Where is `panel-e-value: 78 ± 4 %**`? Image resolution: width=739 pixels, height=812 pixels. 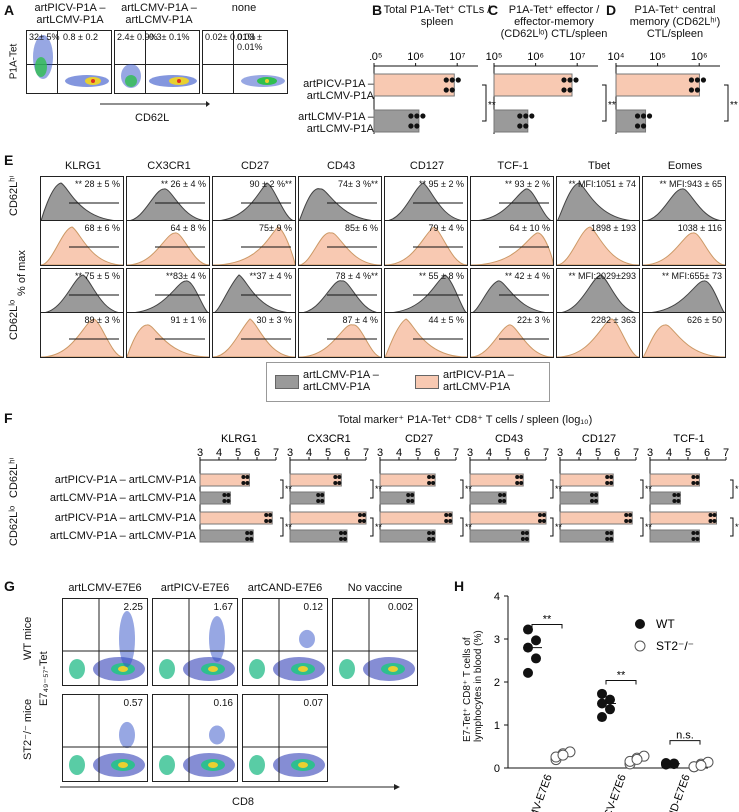
panel-e-value: 78 ± 4 %** is located at coordinates (356, 276).